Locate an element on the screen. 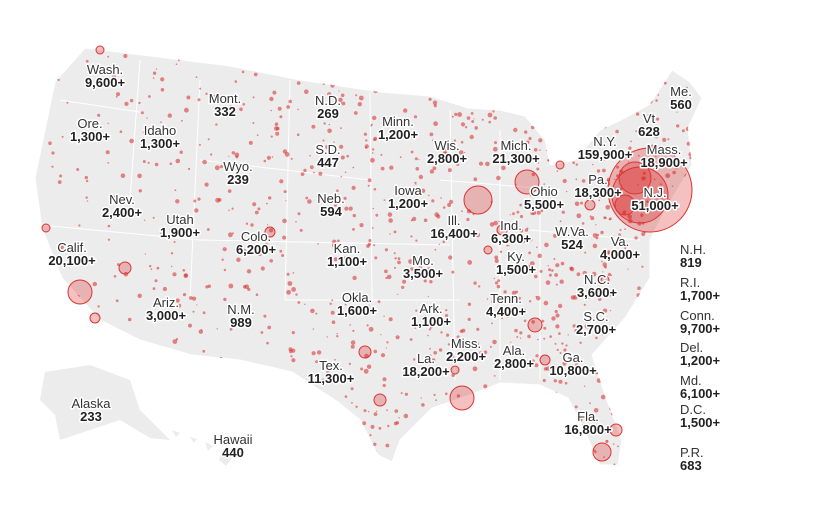 The width and height of the screenshot is (813, 527). state-label: N.Y.159,900+ is located at coordinates (605, 148).